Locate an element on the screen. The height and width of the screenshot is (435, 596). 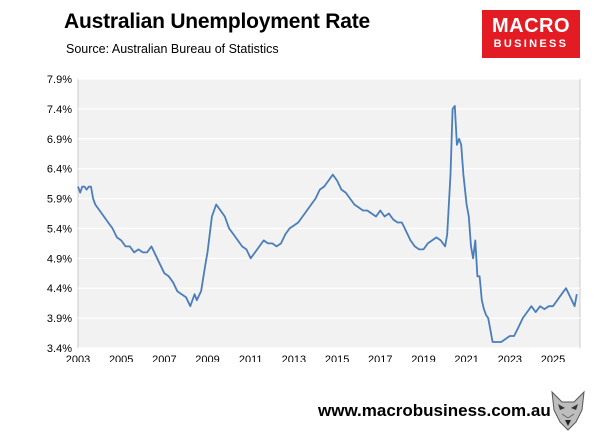
x-tick-label: 2023 is located at coordinates (510, 358).